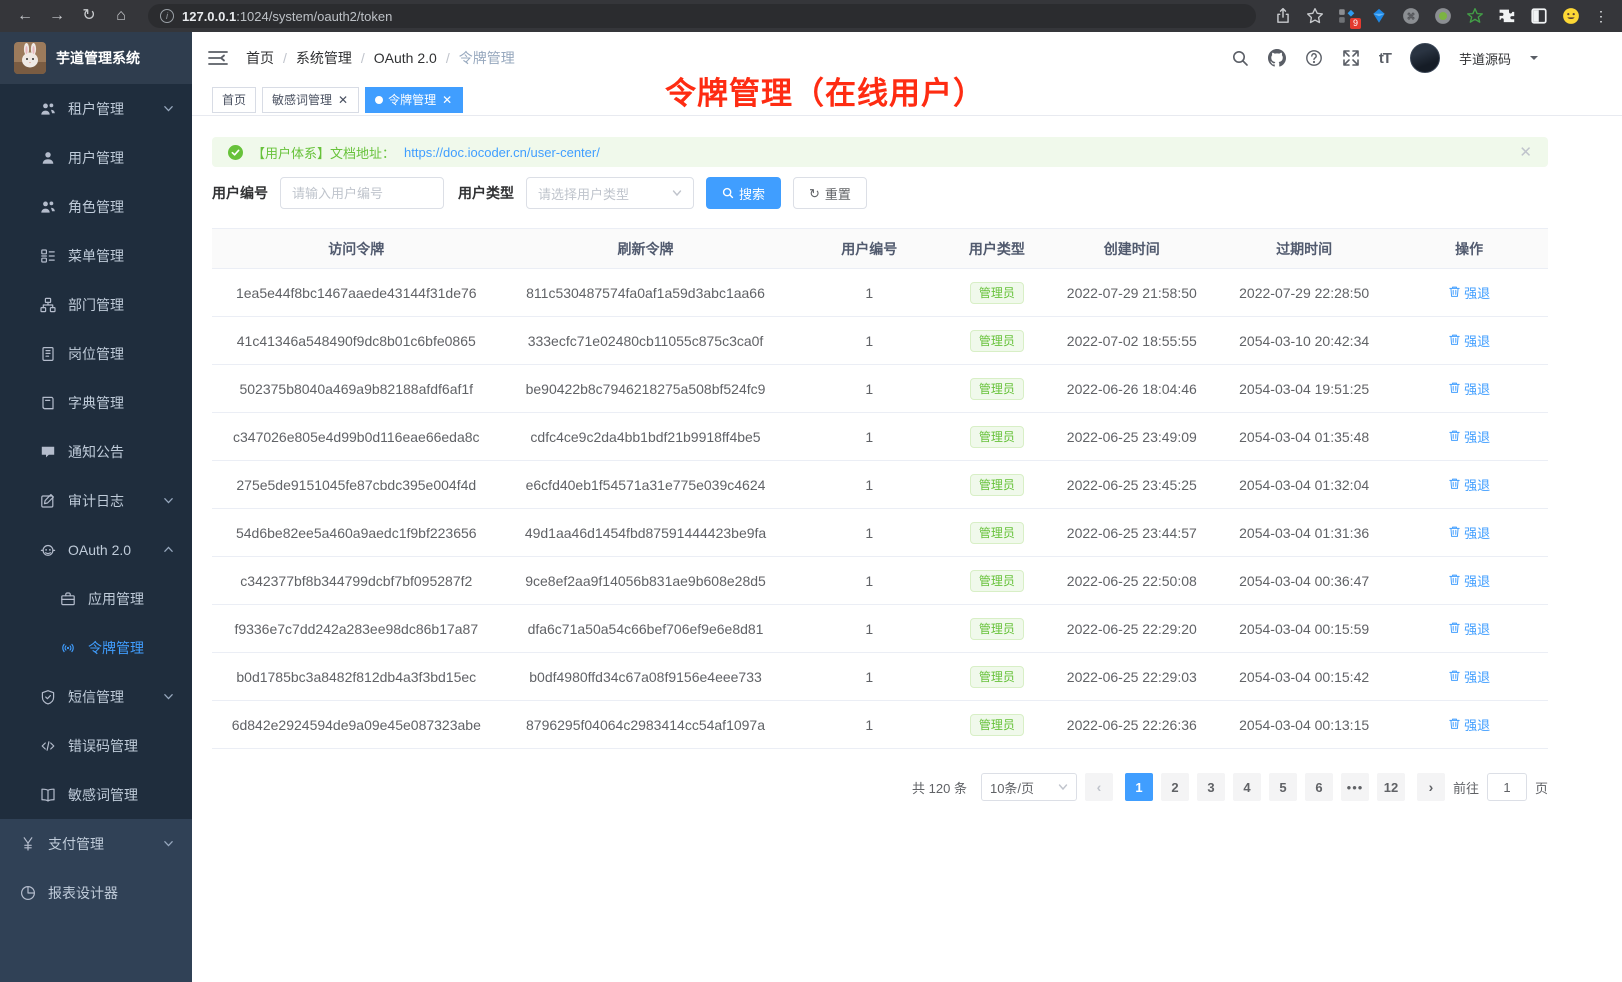 This screenshot has height=982, width=1622. Describe the element at coordinates (996, 292) in the screenshot. I see `user-type-tag: 管理员` at that location.